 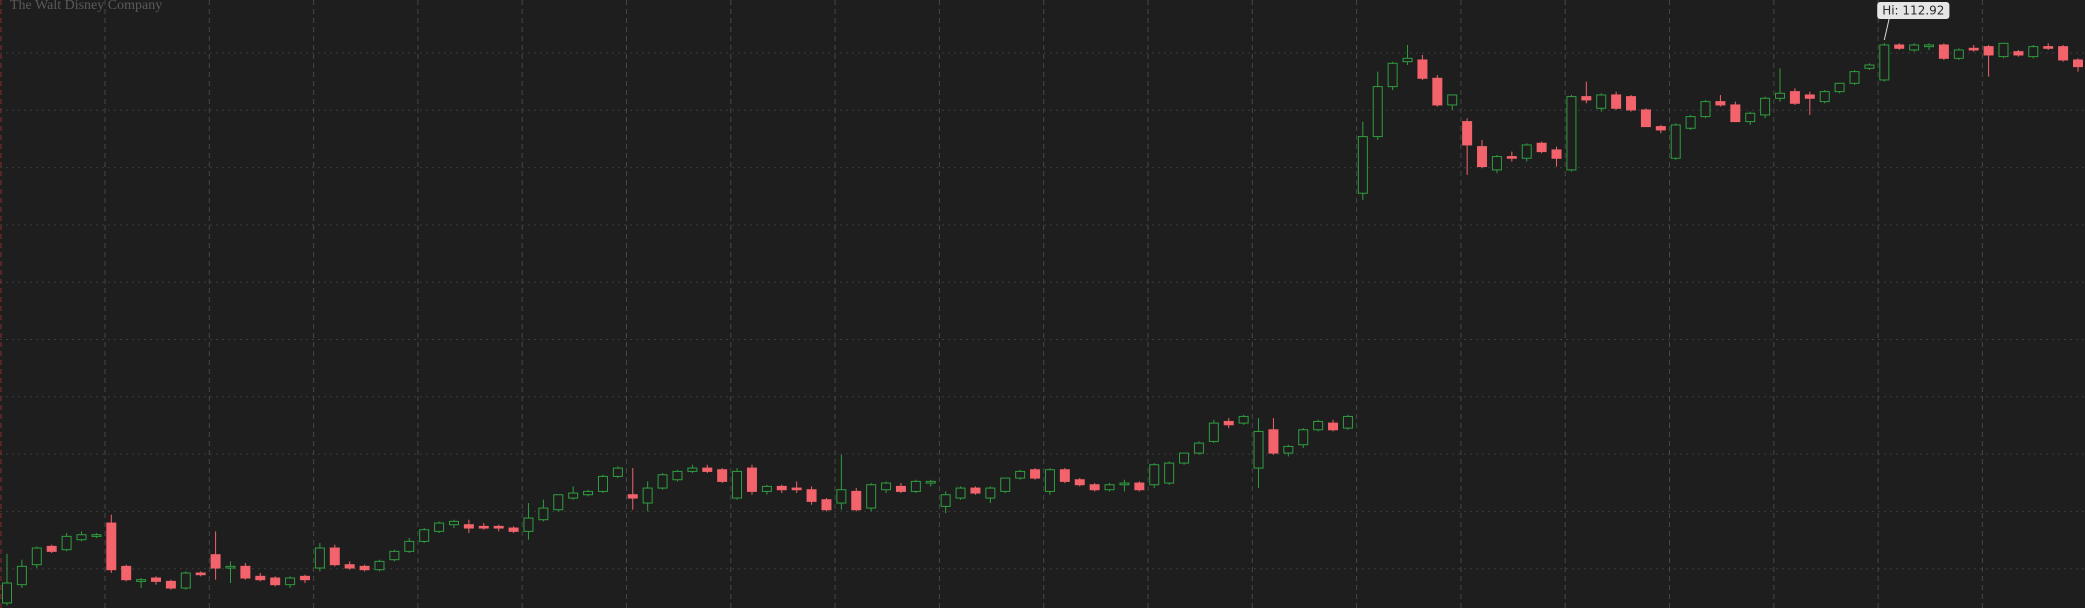 I want to click on annotation-label: Hi: 112.92, so click(x=1913, y=11).